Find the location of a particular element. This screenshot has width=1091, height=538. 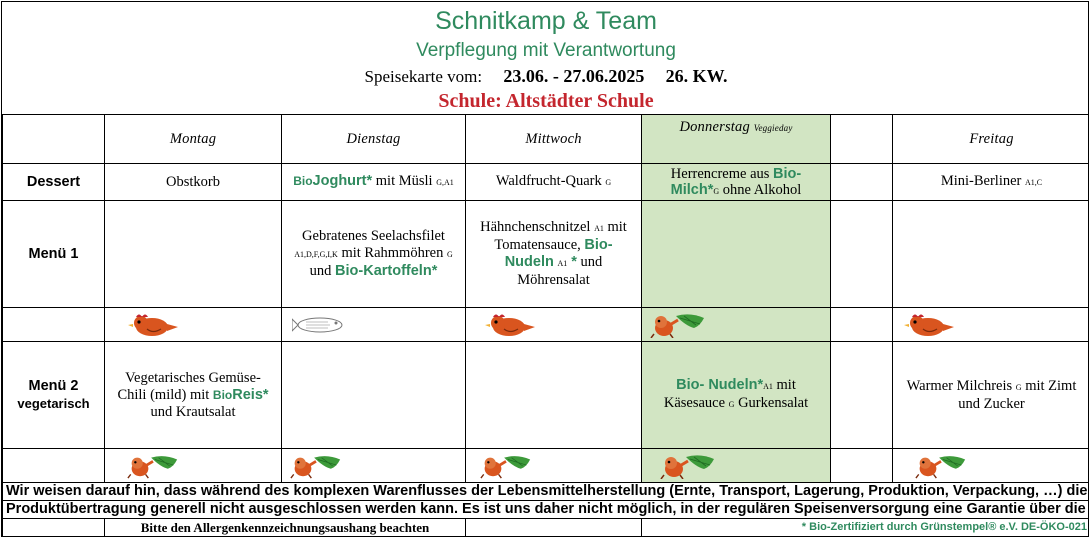

week-number: 26. KW. is located at coordinates (696, 76).